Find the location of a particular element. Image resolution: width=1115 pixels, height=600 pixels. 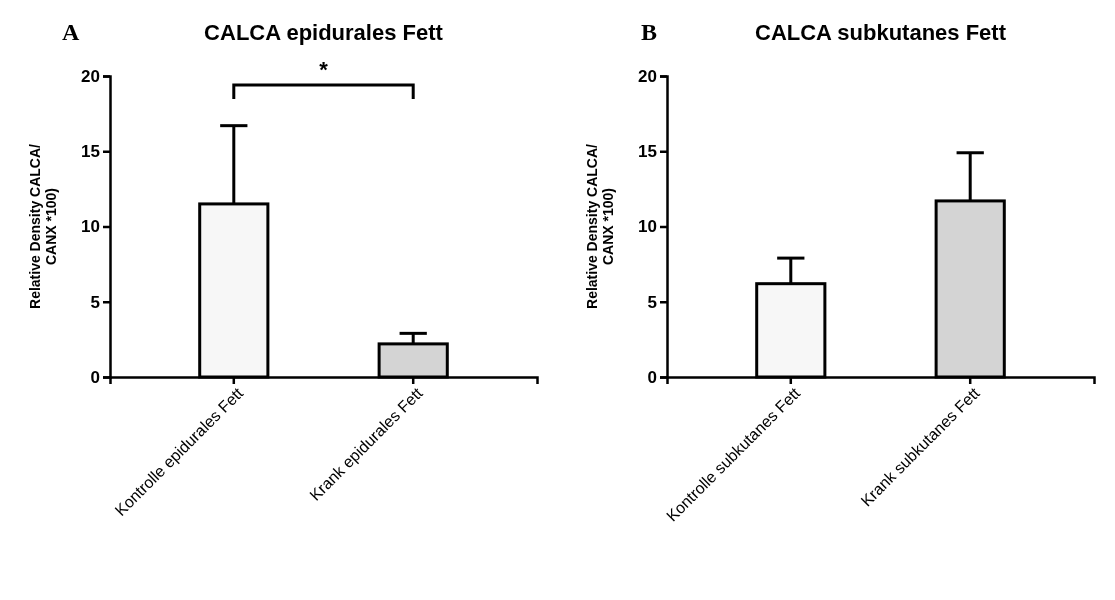

annotation: * is located at coordinates (324, 70).